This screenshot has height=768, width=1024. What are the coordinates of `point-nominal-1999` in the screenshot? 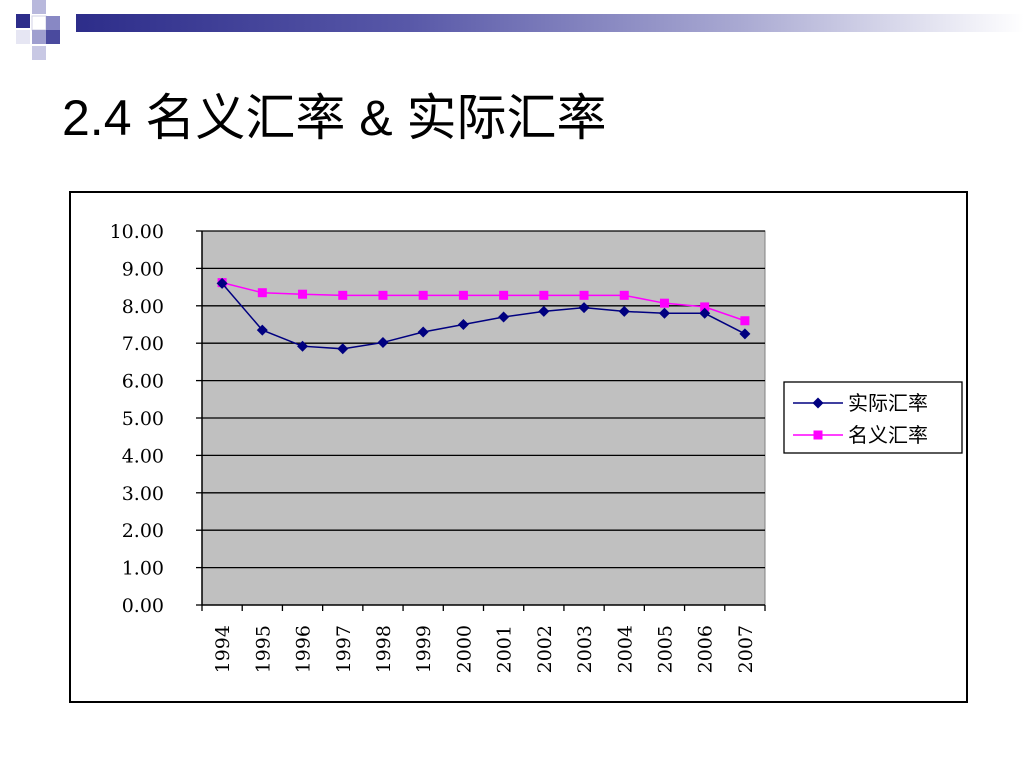 It's located at (423, 295).